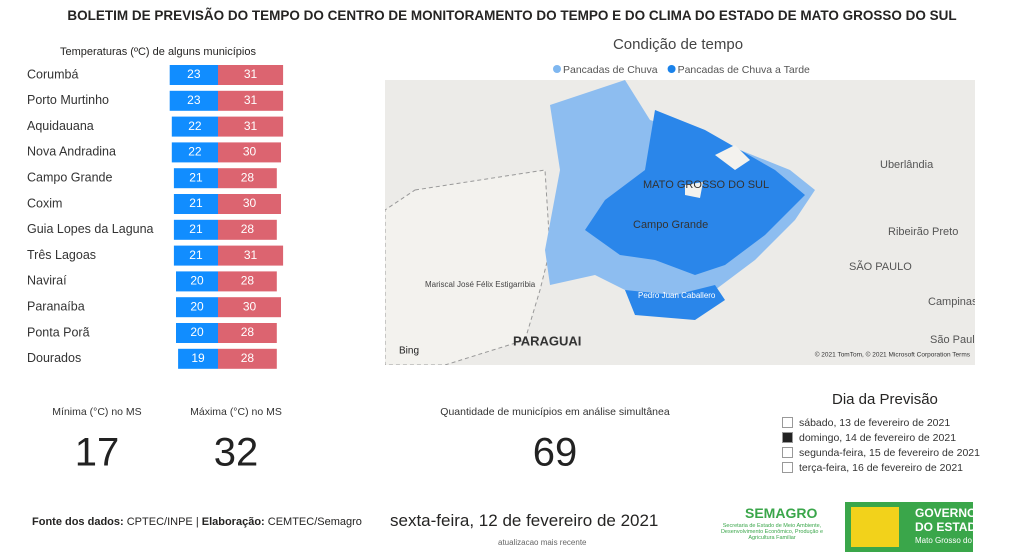 The image size is (1024, 560). I want to click on logo-line: GOVERNO, so click(946, 513).